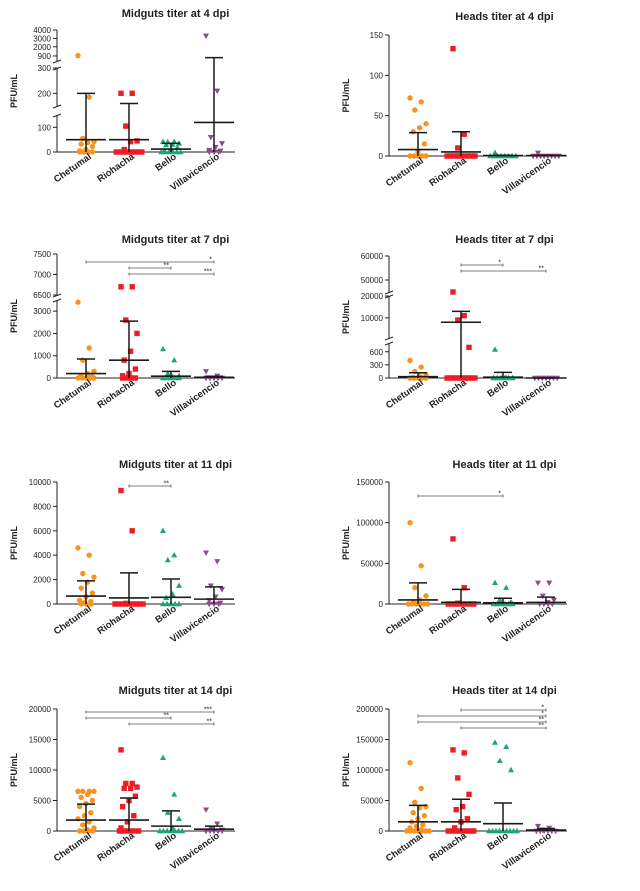 The image size is (640, 891). What do you see at coordinates (42, 555) in the screenshot?
I see `y-tick-label: 4000` at bounding box center [42, 555].